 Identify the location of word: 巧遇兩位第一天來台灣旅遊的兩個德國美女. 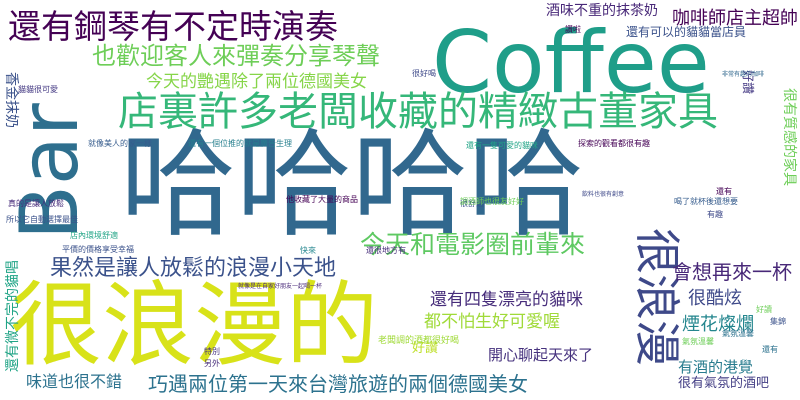
(338, 384).